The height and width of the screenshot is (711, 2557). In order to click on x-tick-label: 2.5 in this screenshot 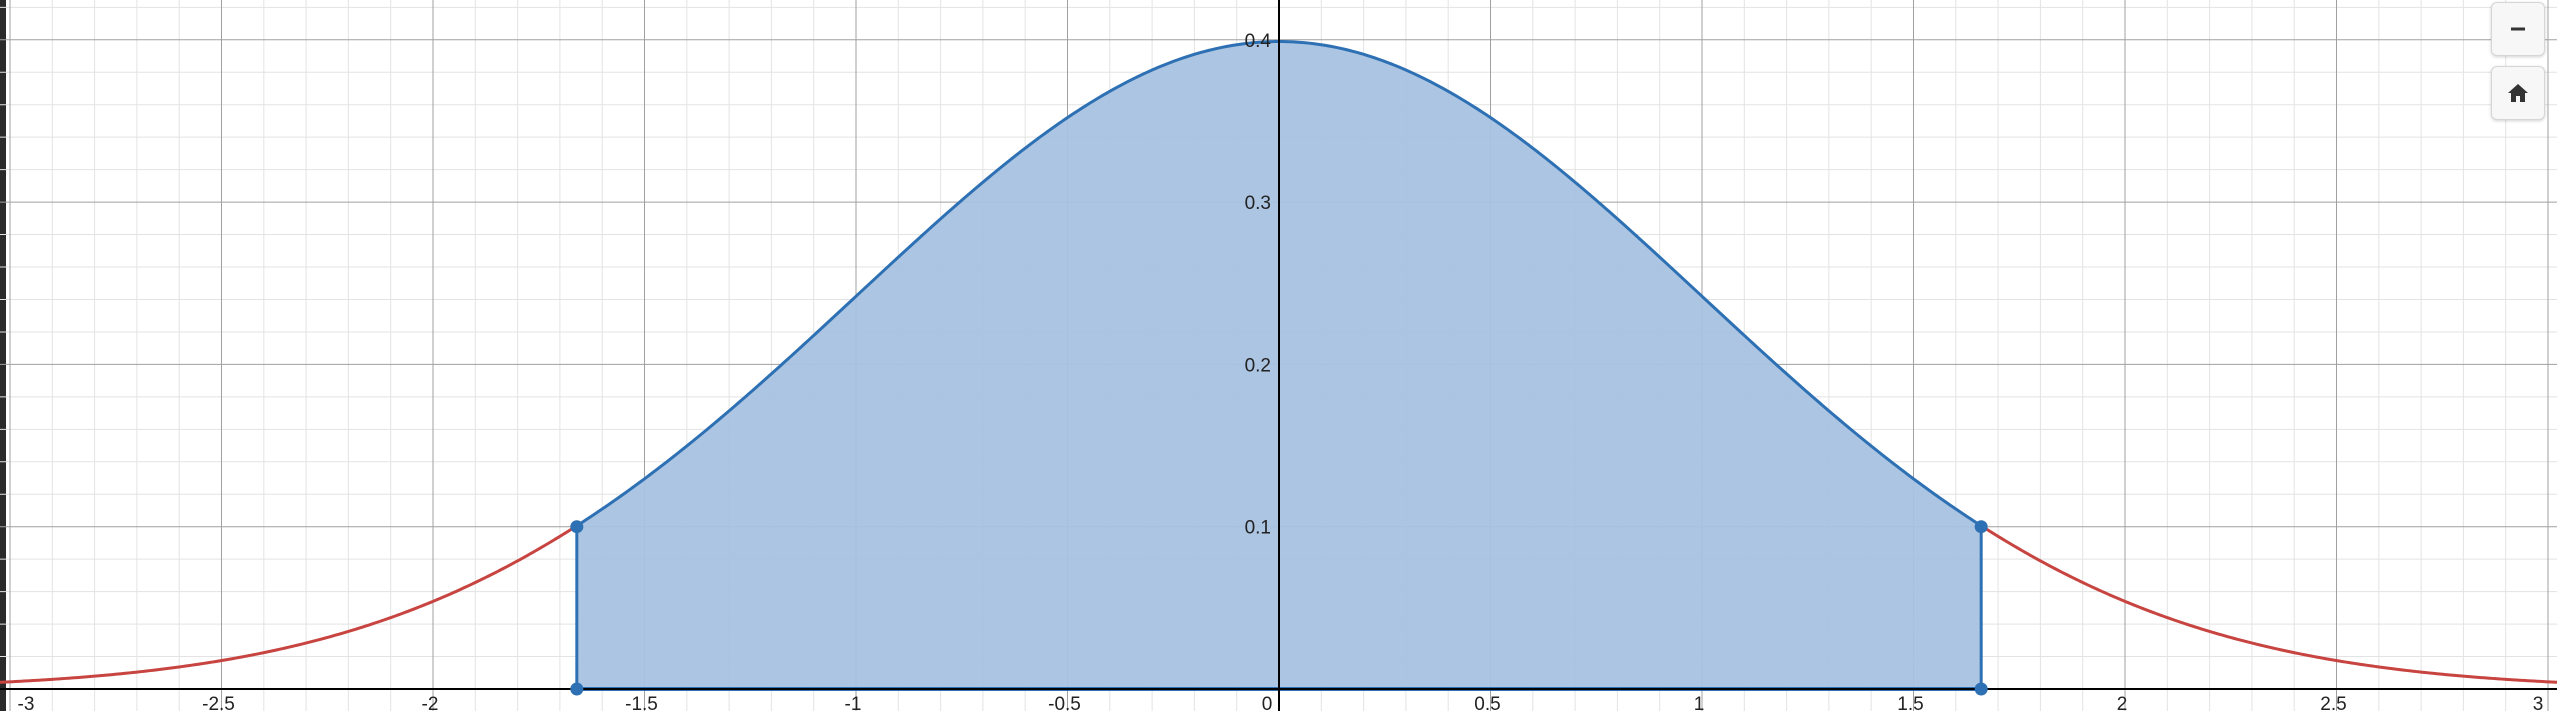, I will do `click(2333, 702)`.